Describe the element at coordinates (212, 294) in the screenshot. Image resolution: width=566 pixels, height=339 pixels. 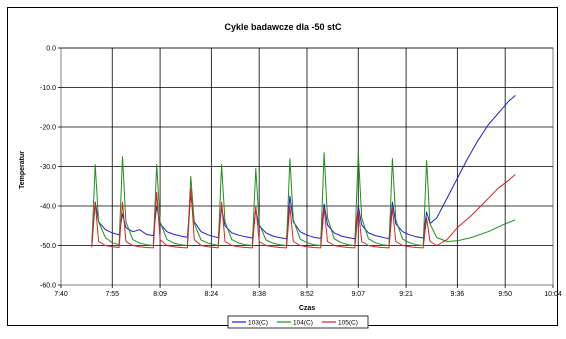
I see `x-tick-label: 8:24` at that location.